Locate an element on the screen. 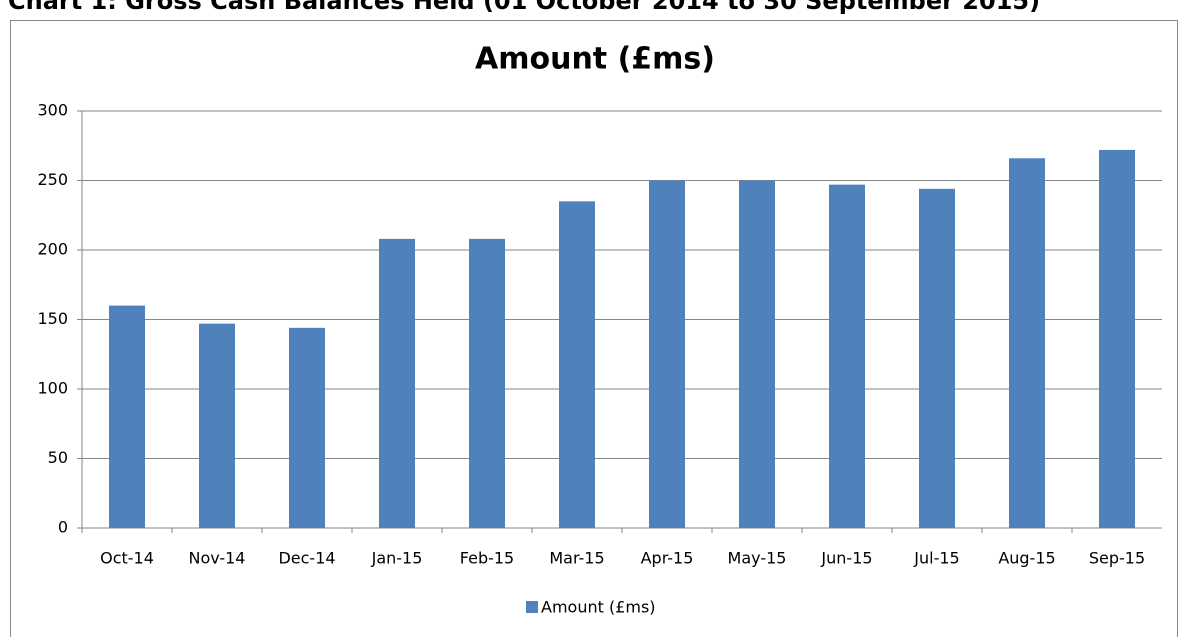 The width and height of the screenshot is (1181, 637). y-tick-label: 150 is located at coordinates (52, 318).